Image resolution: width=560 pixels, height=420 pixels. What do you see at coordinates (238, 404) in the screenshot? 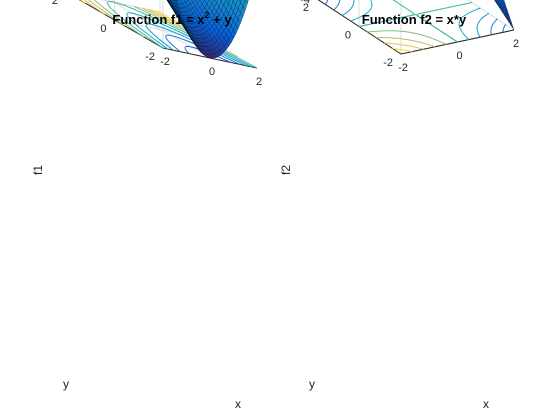
I see `x-axis-label-f1: x` at bounding box center [238, 404].